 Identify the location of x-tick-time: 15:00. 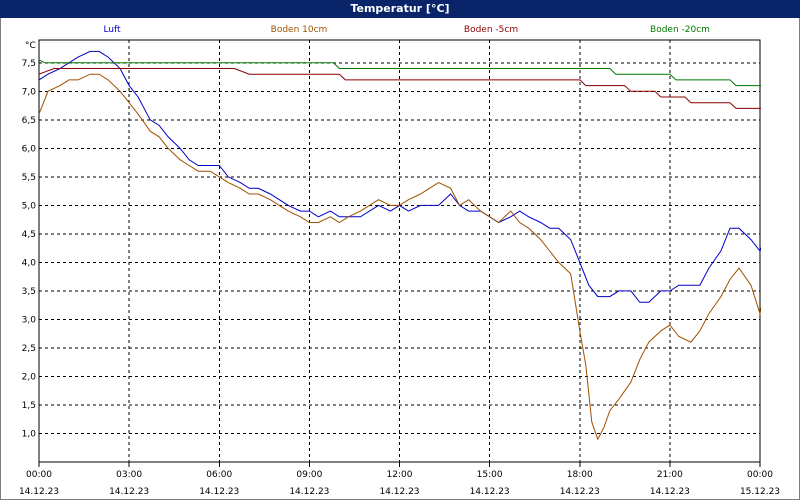
(490, 475).